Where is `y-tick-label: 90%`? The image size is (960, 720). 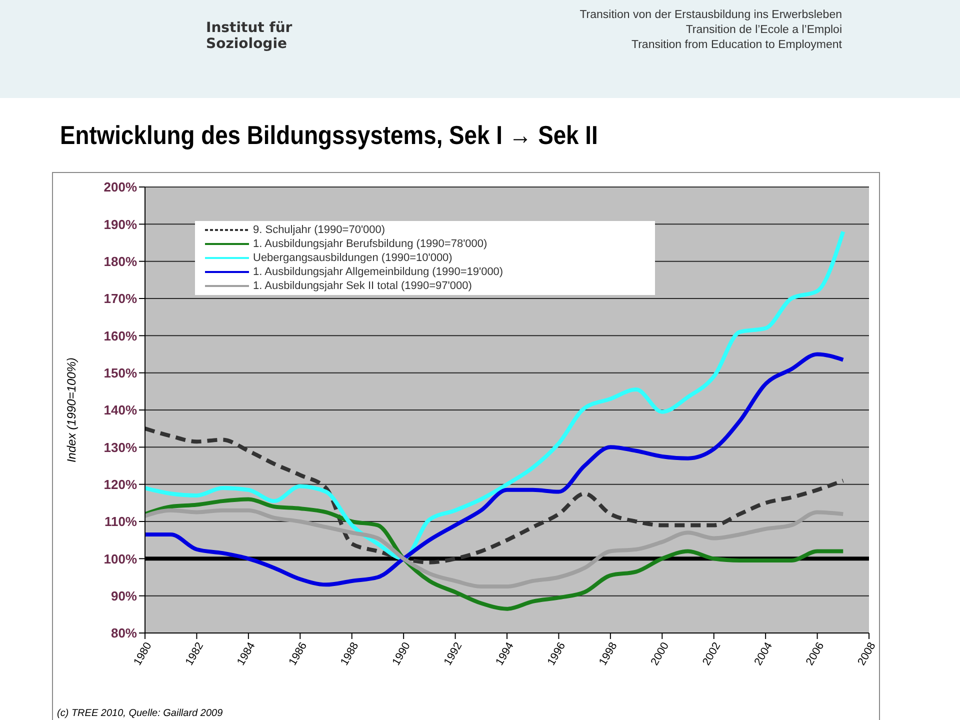 y-tick-label: 90% is located at coordinates (124, 596).